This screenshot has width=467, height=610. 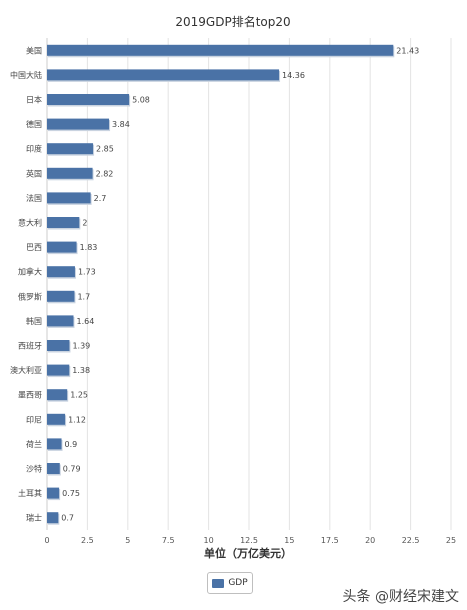 I want to click on value-label: 1.39, so click(x=81, y=346).